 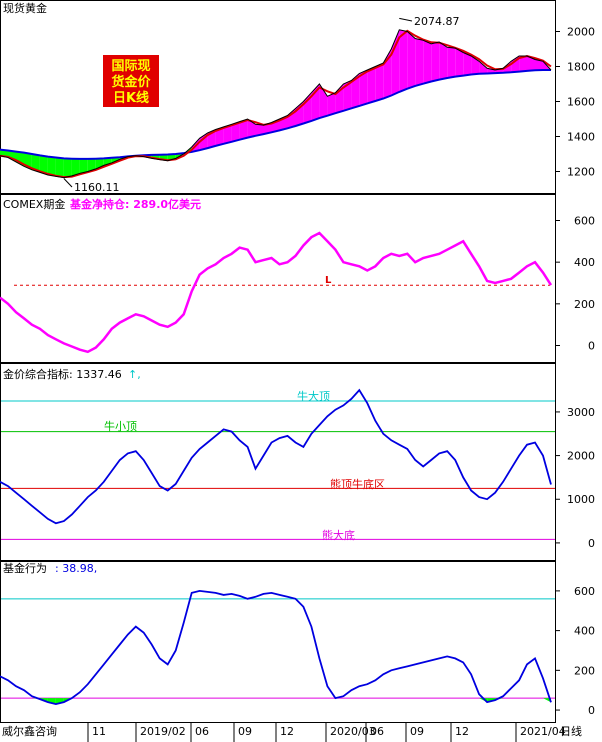 What do you see at coordinates (68, 183) in the screenshot?
I see `low-pointer` at bounding box center [68, 183].